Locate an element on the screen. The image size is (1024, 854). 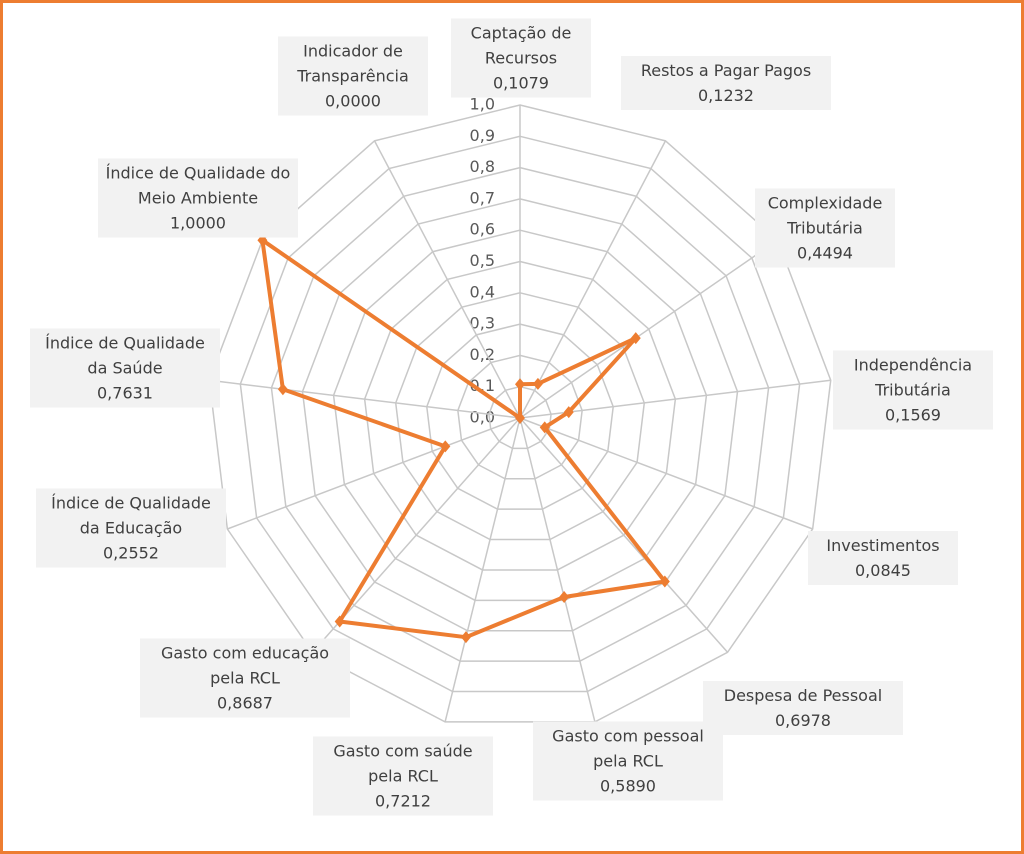
category-label: Complexidade Tributária is located at coordinates (825, 215).